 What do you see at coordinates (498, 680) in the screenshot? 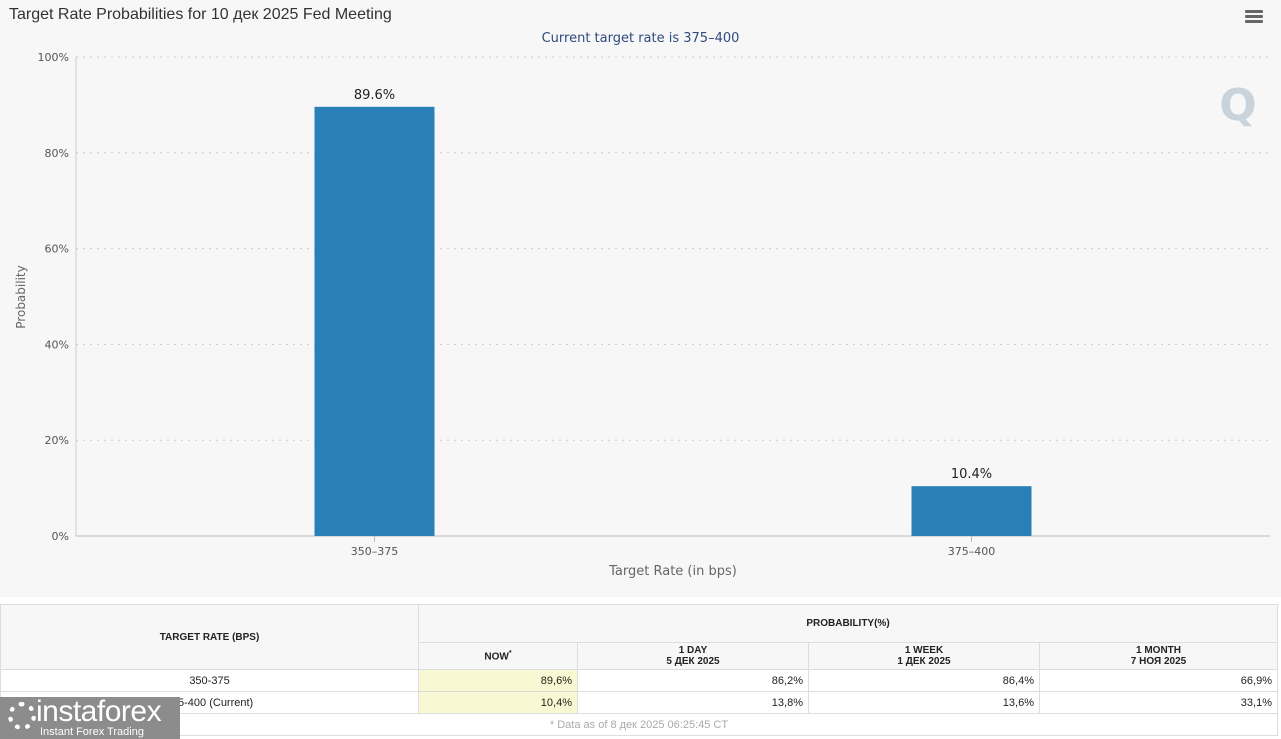
I see `now-cell: 89,6%` at bounding box center [498, 680].